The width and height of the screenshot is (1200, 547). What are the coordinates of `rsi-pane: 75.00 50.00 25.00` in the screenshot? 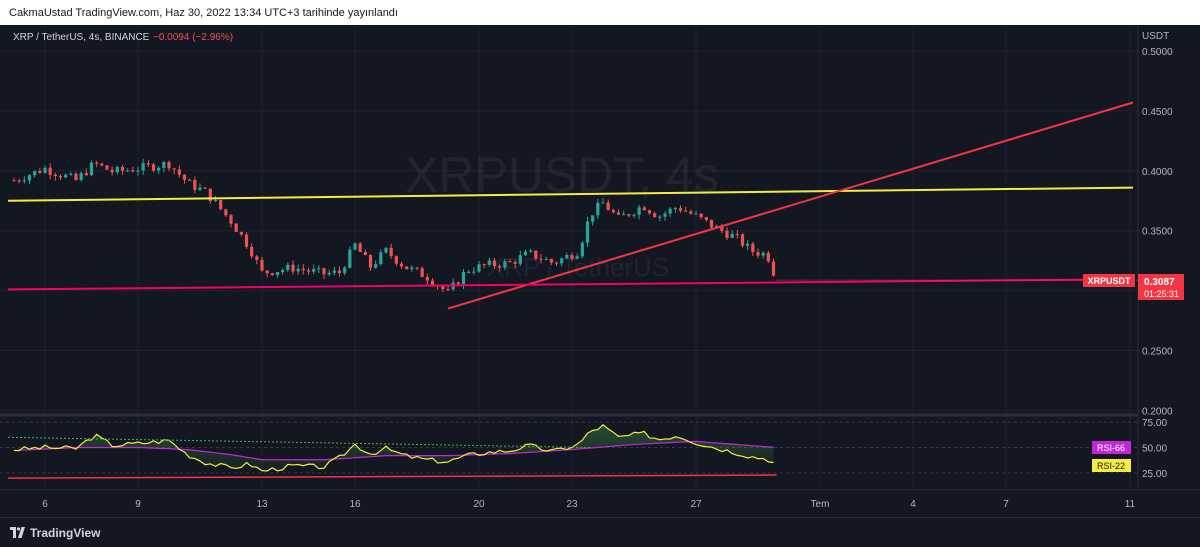 It's located at (583, 449).